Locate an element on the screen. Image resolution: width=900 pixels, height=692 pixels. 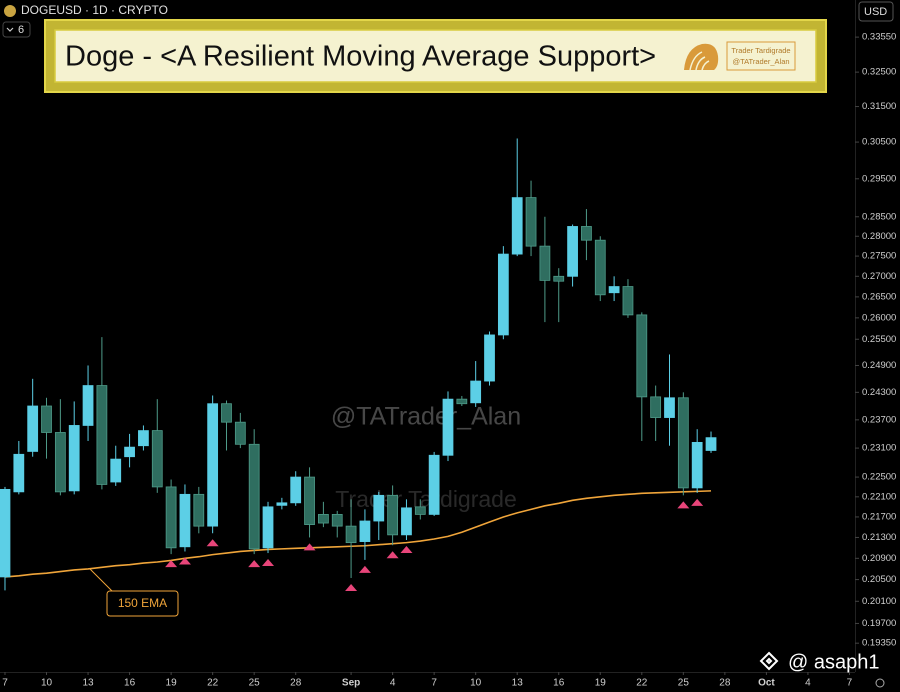
currency: USD is located at coordinates (875, 12).